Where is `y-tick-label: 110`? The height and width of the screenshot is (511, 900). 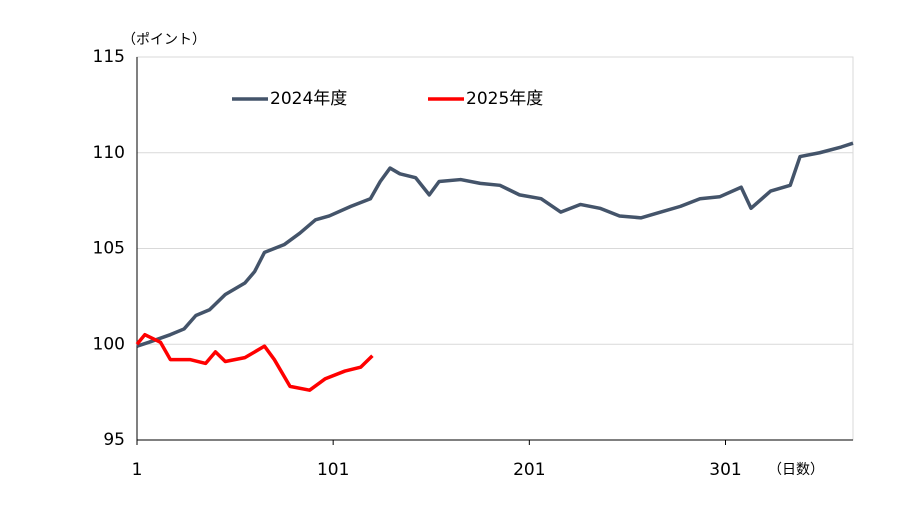 y-tick-label: 110 is located at coordinates (109, 153).